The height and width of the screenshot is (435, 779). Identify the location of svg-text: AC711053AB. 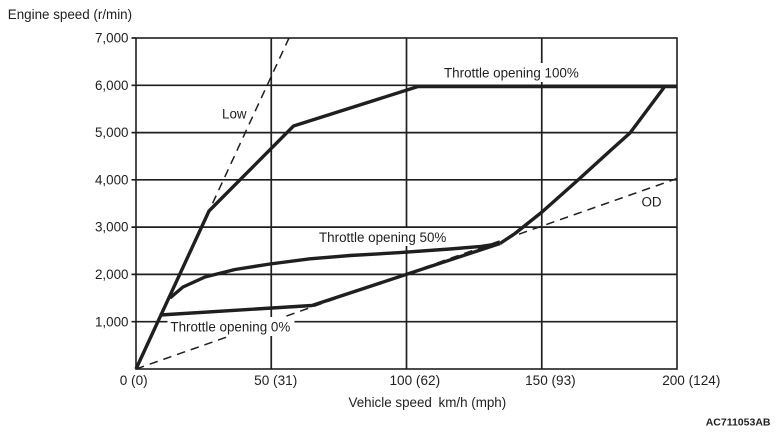
(738, 423).